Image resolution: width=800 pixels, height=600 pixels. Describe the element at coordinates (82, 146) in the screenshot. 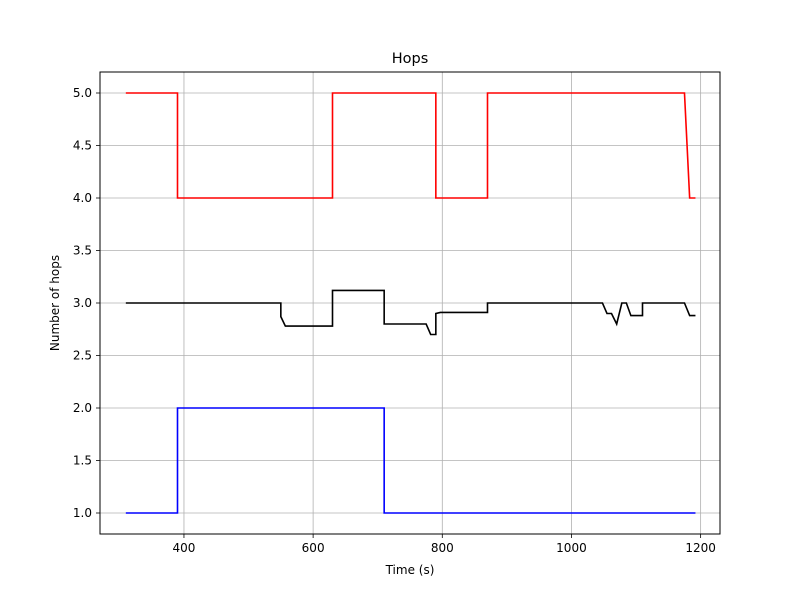

I see `y-tick-label: 4.5` at that location.